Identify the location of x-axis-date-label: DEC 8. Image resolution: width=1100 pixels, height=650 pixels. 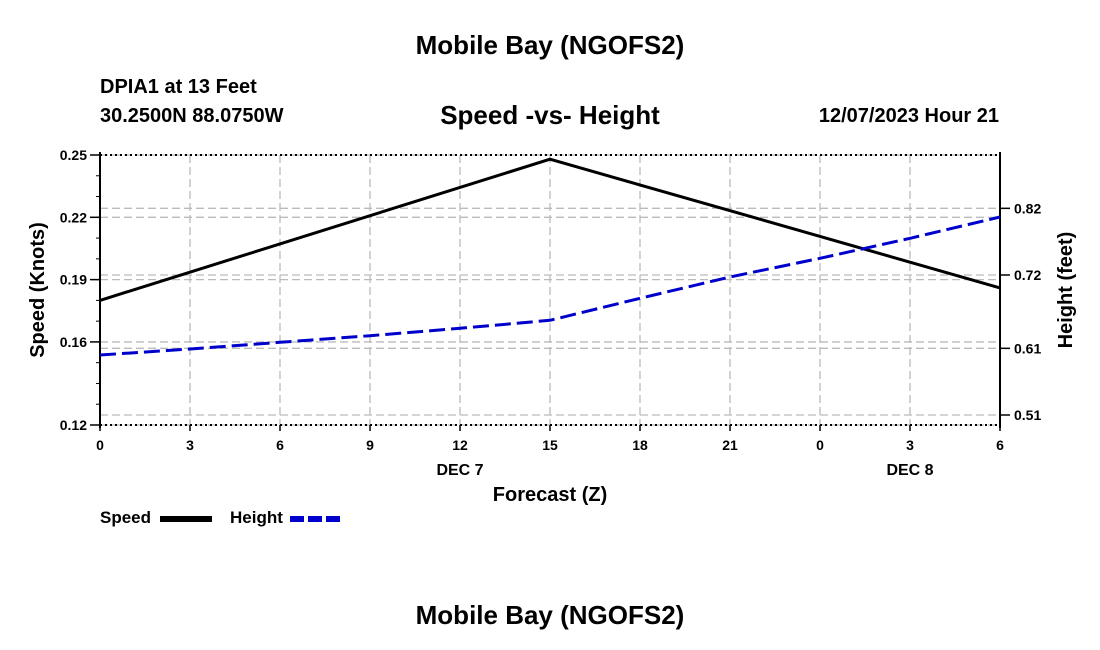
(909, 470).